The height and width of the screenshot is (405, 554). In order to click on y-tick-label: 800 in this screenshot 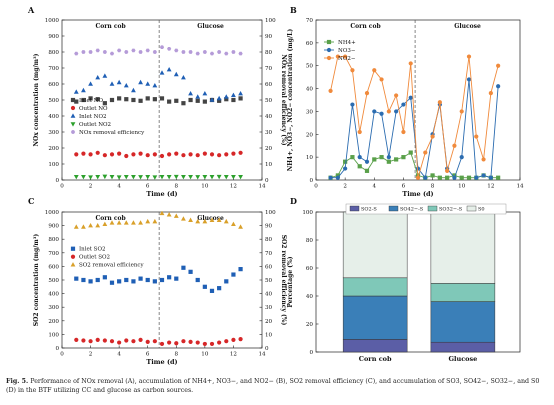, I will do `click(53, 240)`.